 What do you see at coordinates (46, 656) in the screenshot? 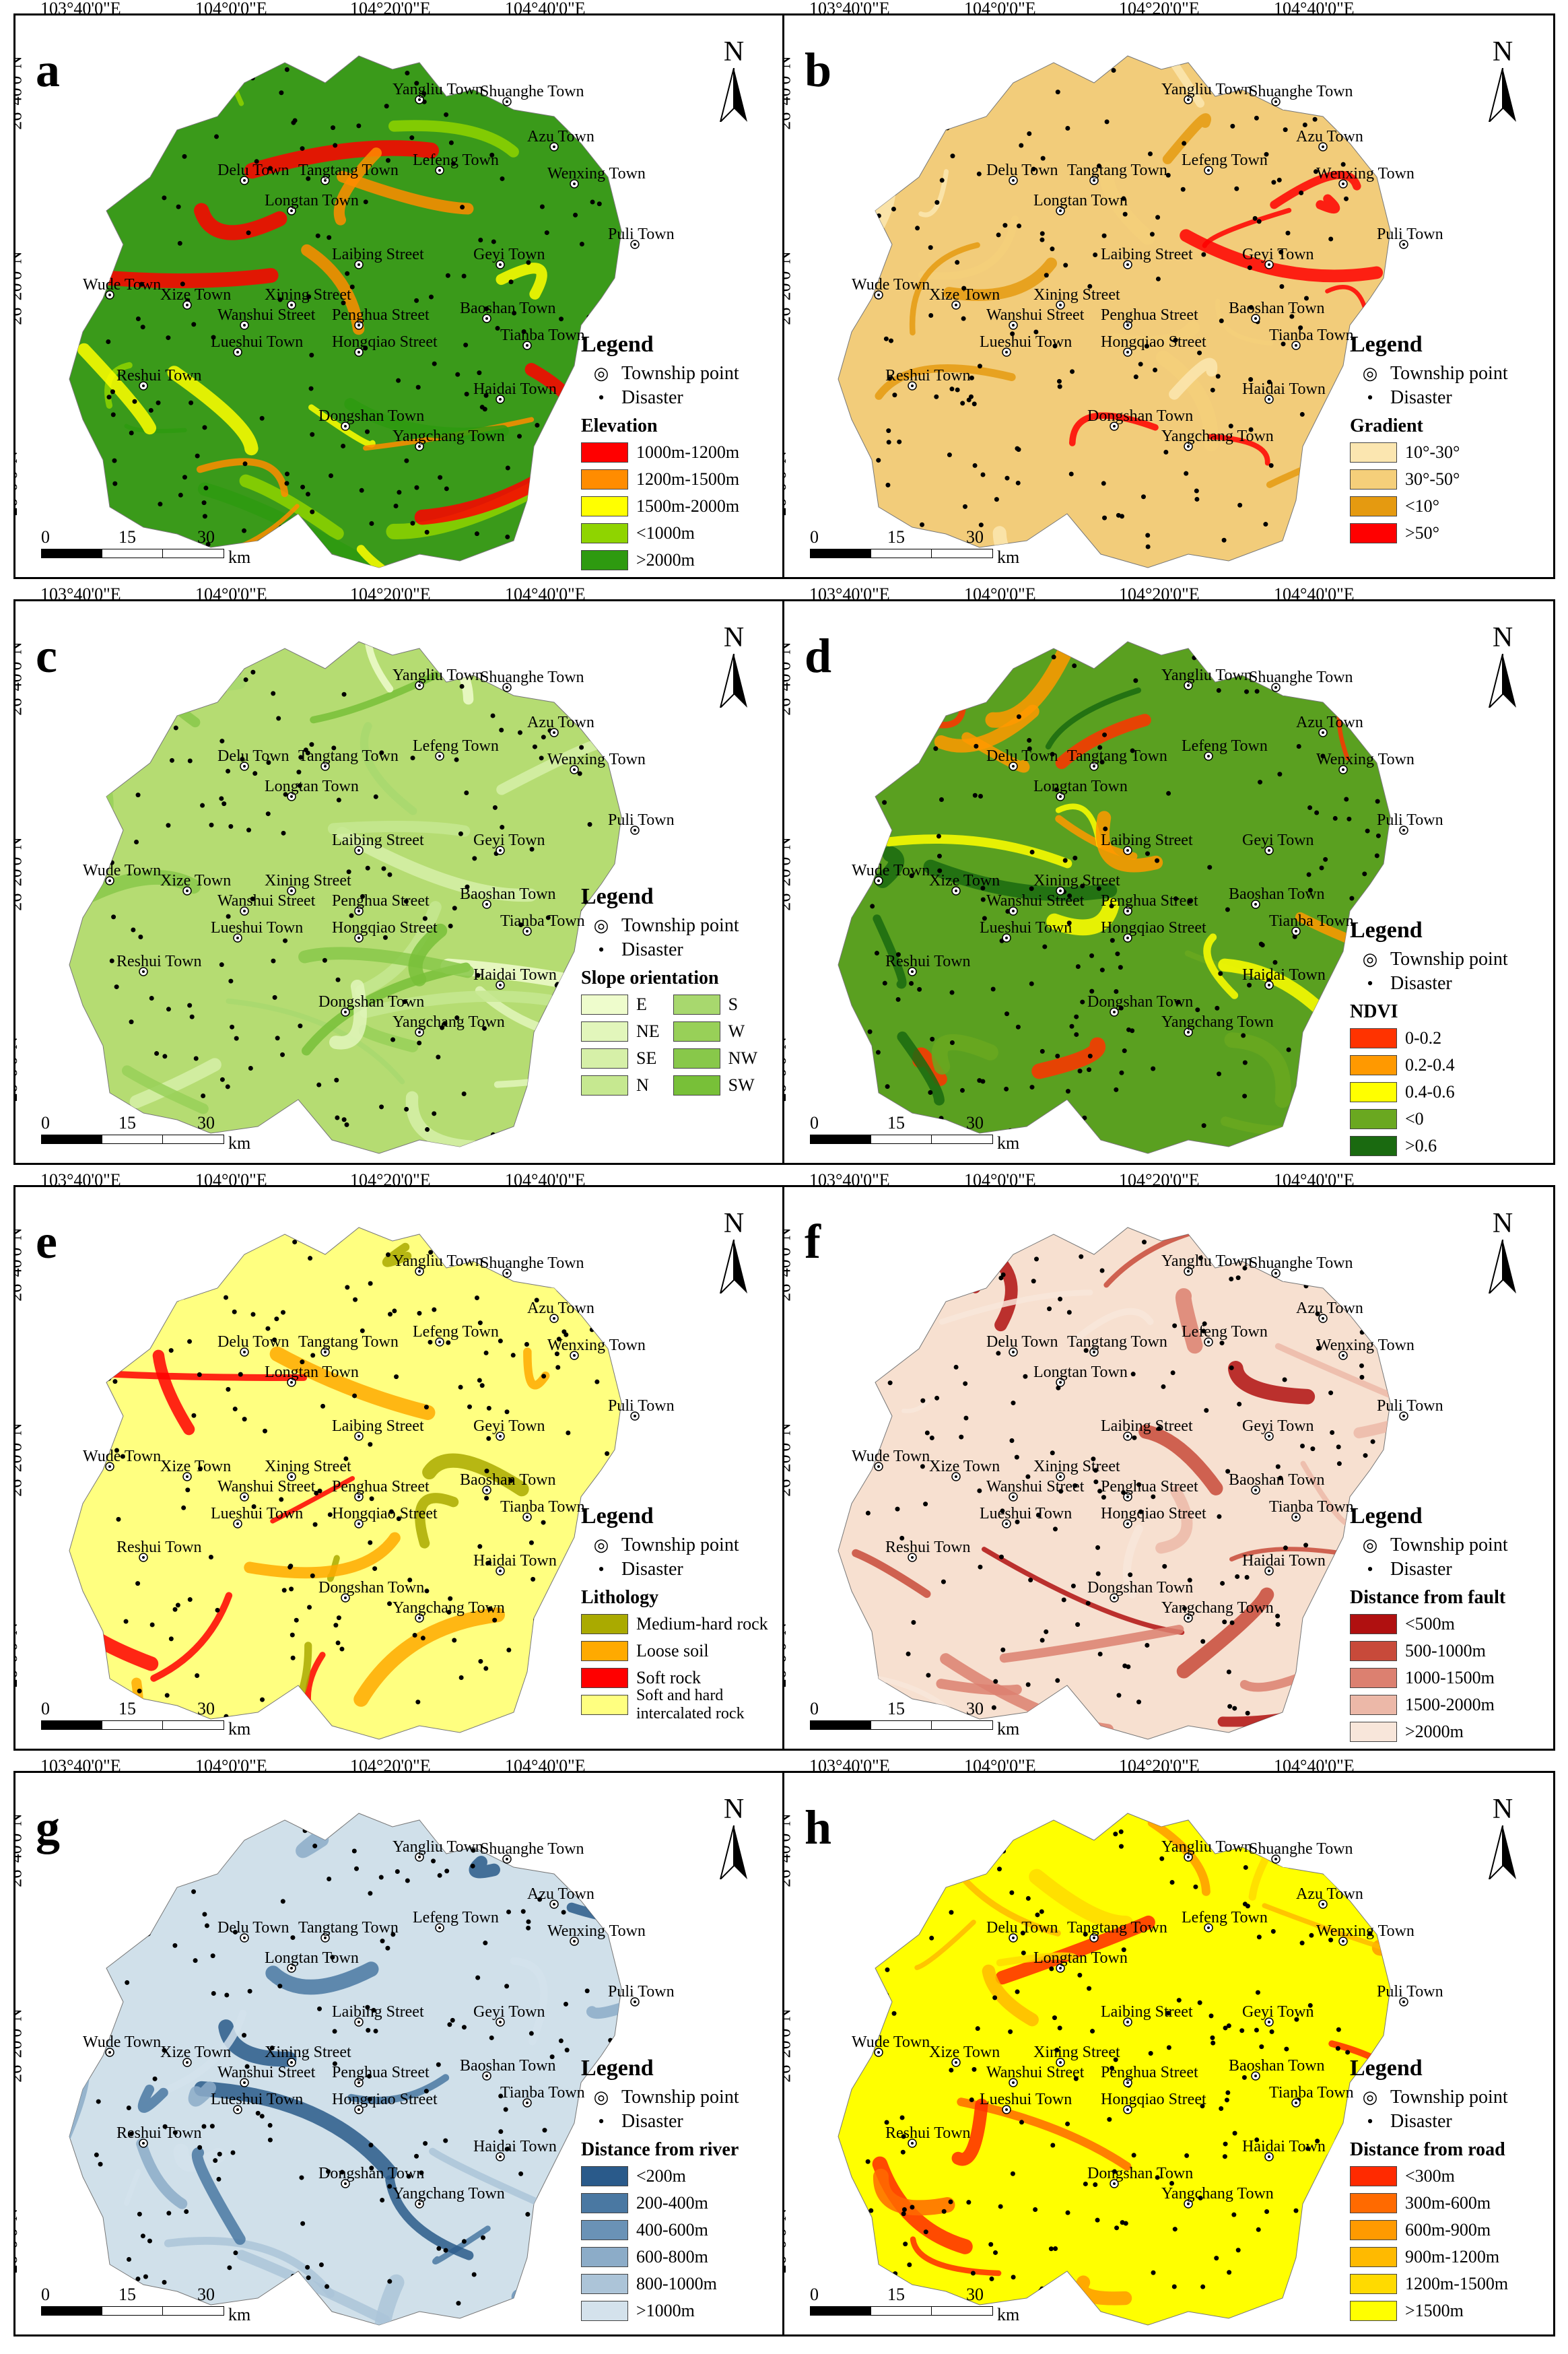
I see `panel-letter: c` at bounding box center [46, 656].